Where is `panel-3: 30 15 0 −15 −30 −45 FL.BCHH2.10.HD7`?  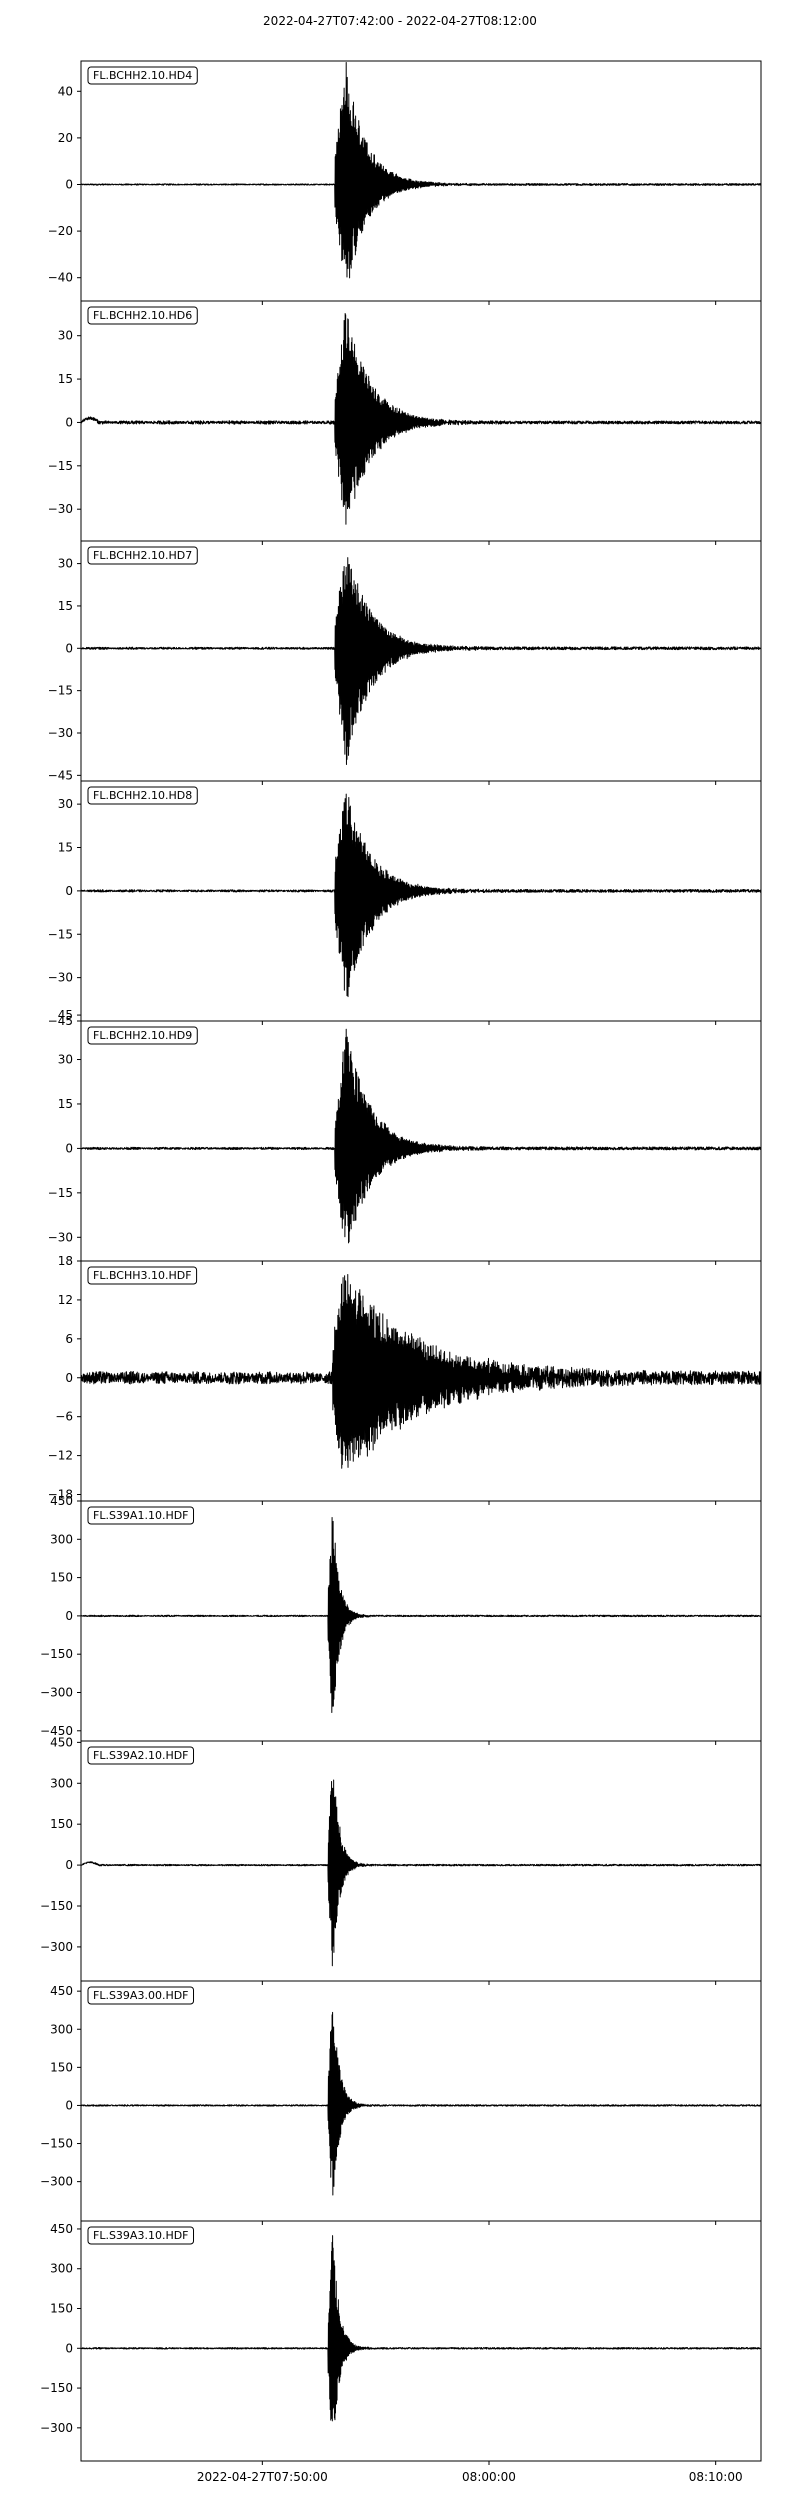 panel-3: 30 15 0 −15 −30 −45 FL.BCHH2.10.HD7 is located at coordinates (405, 662).